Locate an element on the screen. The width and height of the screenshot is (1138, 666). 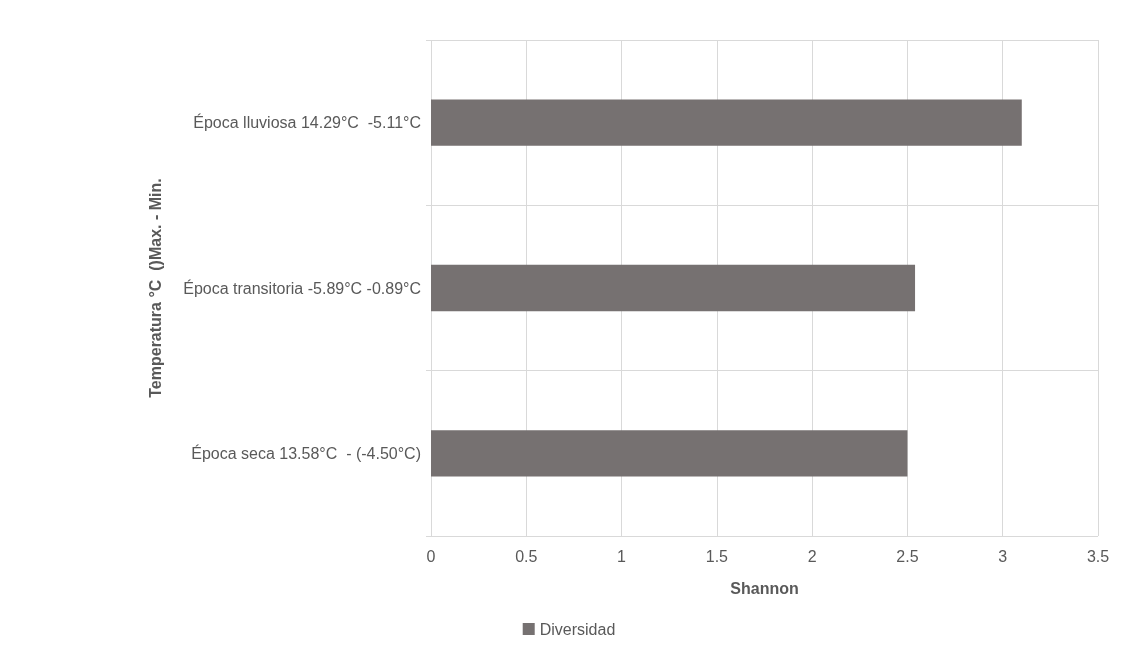
y-tick-label: Época seca 13.58°C - (-4.50°C) is located at coordinates (306, 452).